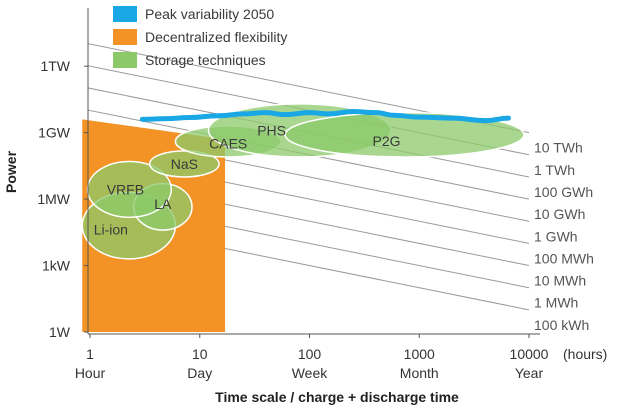 The width and height of the screenshot is (627, 411). What do you see at coordinates (60, 332) in the screenshot?
I see `y-tick-label-1w: 1W` at bounding box center [60, 332].